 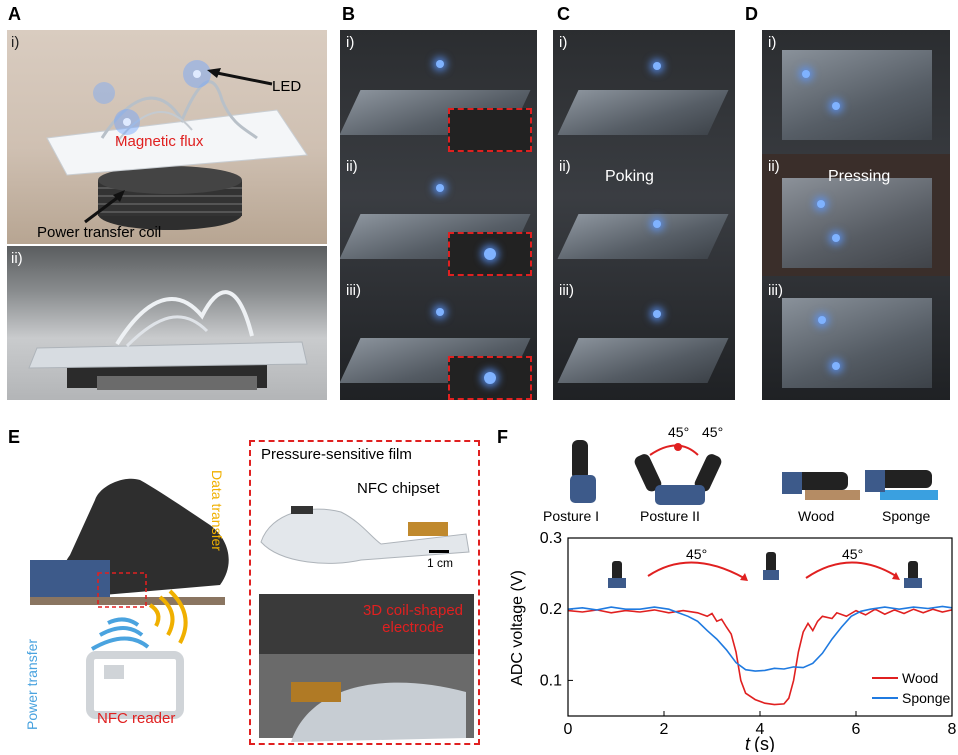 What do you see at coordinates (821, 486) in the screenshot?
I see `wood-icon` at bounding box center [821, 486].